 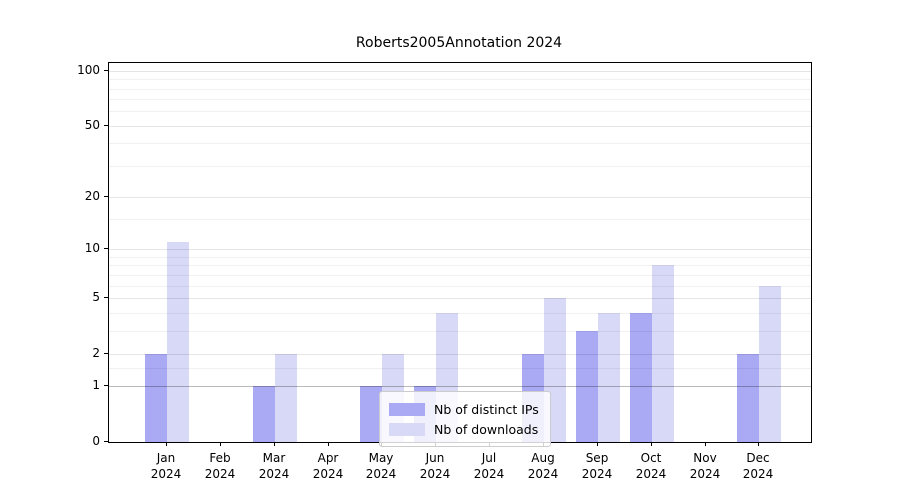 I want to click on x-tick-label: Mar 2024, so click(x=274, y=466).